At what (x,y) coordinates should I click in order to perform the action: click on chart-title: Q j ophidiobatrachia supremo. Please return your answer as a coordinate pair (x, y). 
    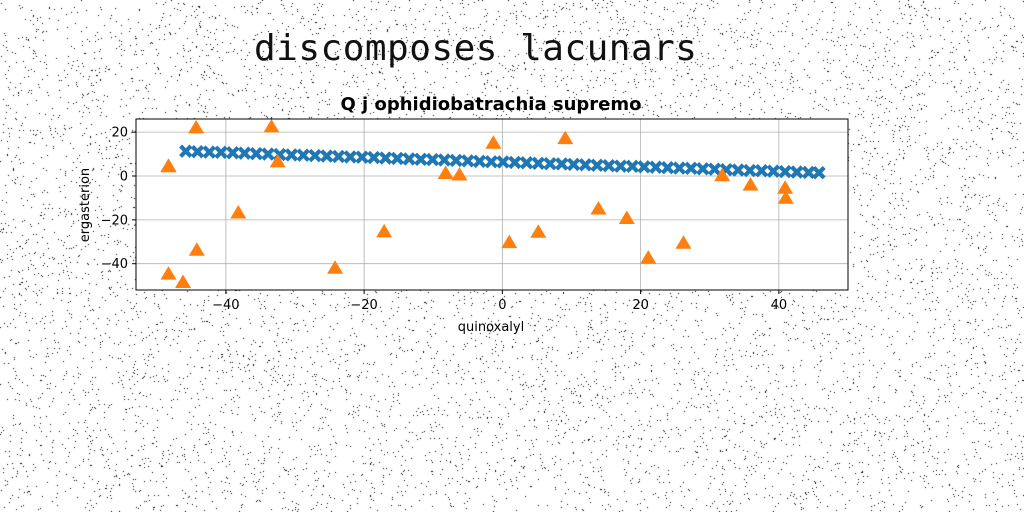
    Looking at the image, I should click on (490, 104).